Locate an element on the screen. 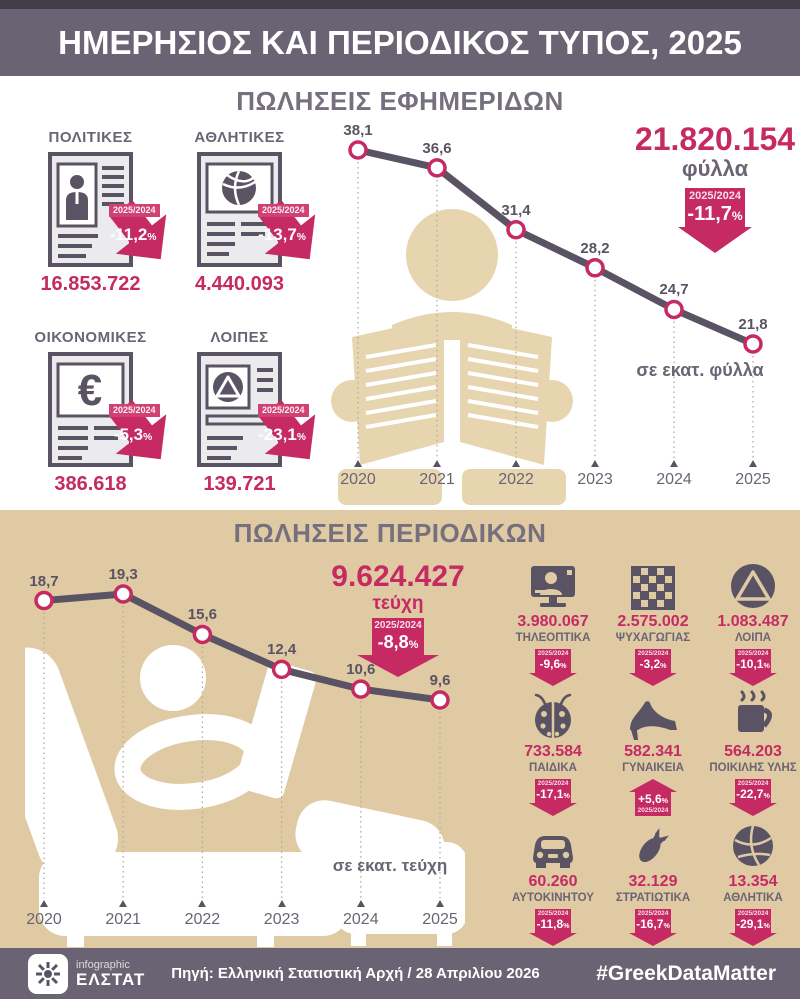  category-label: ΓΥΝΑΙΚΕΙΑ is located at coordinates (653, 768).